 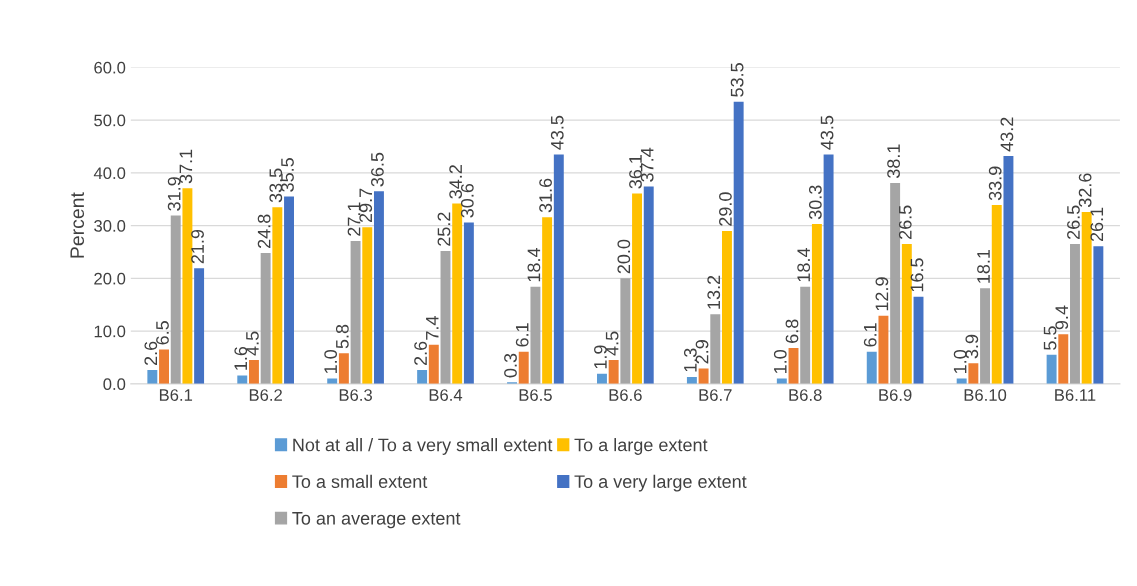 I want to click on data-label: 1.9, so click(x=600, y=357).